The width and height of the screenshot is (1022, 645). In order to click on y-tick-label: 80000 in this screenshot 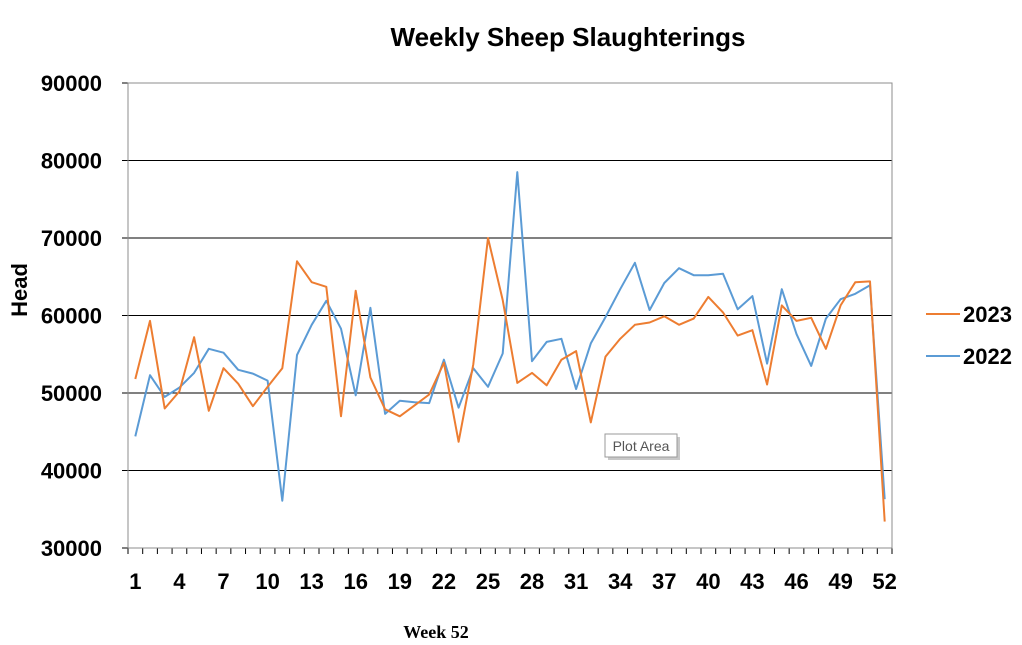, I will do `click(71, 161)`.